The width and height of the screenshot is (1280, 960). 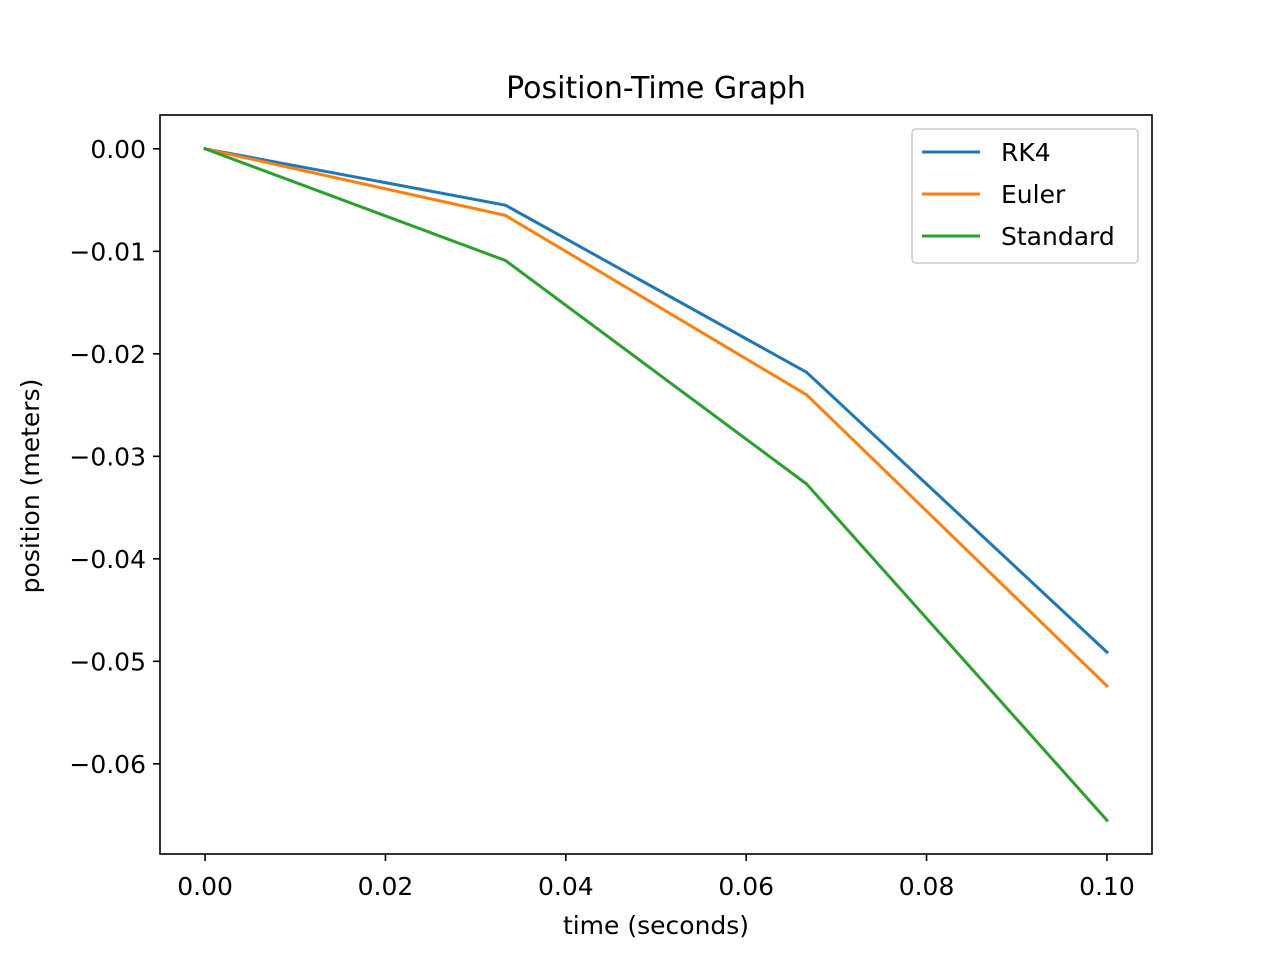 I want to click on legend-box, so click(x=1025, y=196).